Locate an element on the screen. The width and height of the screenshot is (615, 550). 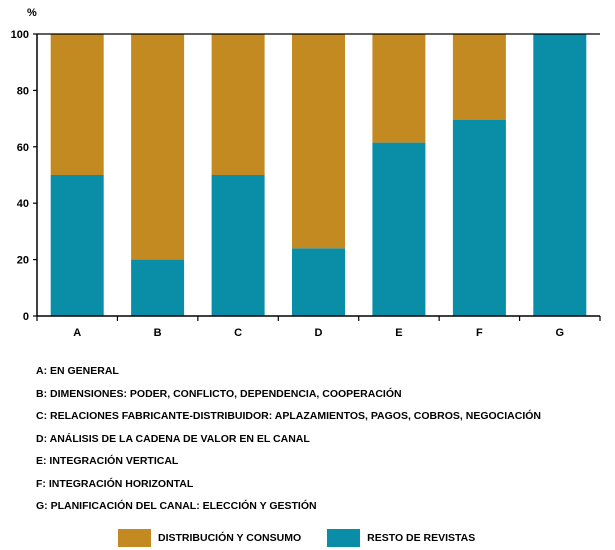
bar-c-resto is located at coordinates (238, 245).